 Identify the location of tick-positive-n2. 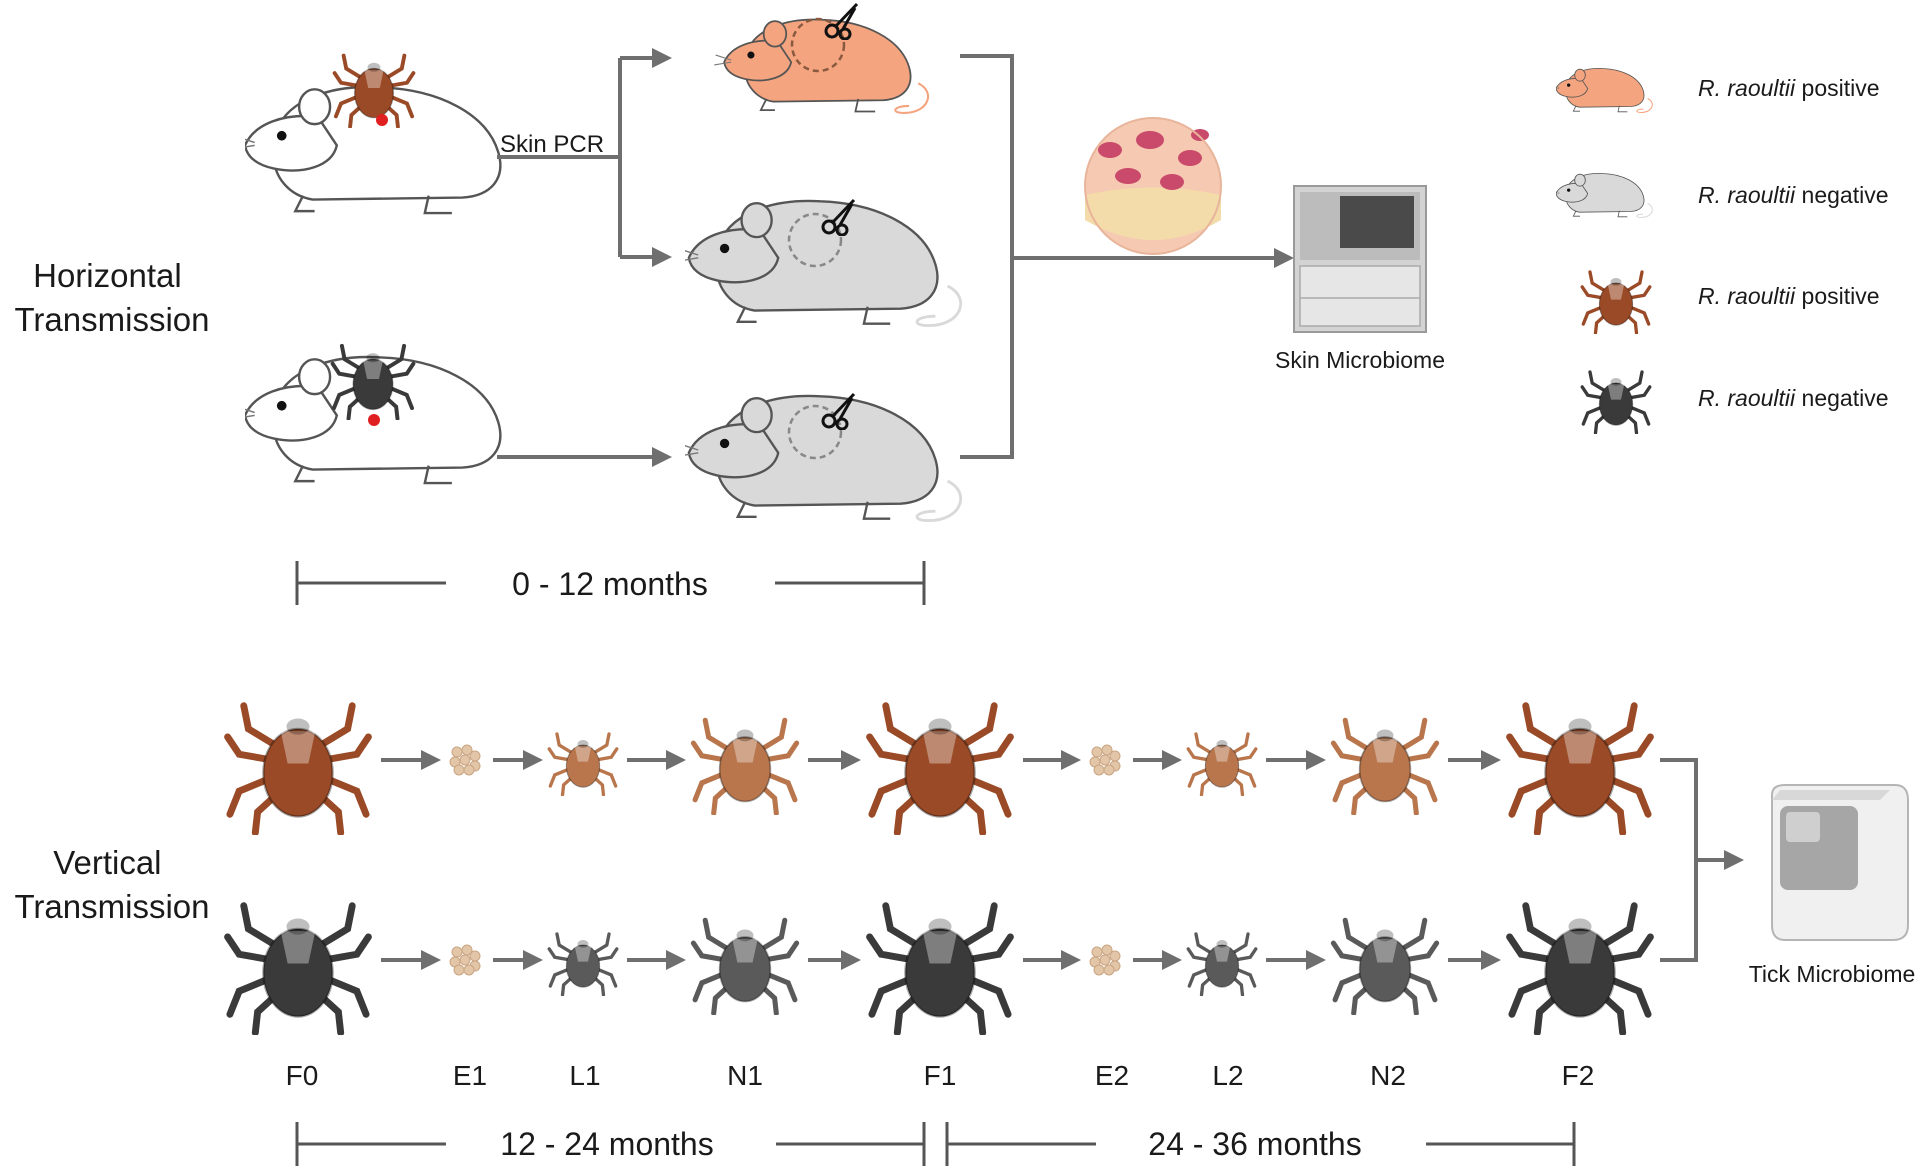
(1384, 766).